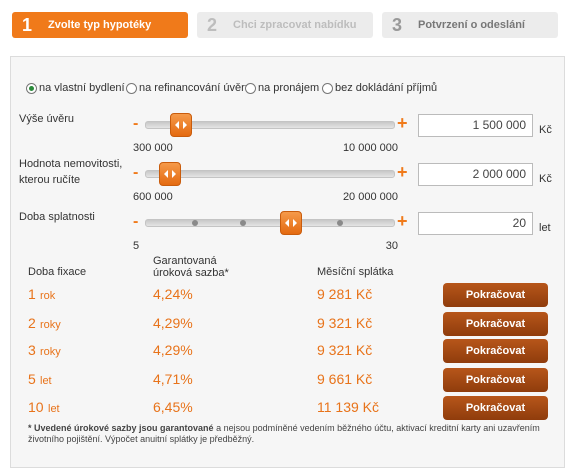  What do you see at coordinates (173, 379) in the screenshot?
I see `interest-rate: 4,71%` at bounding box center [173, 379].